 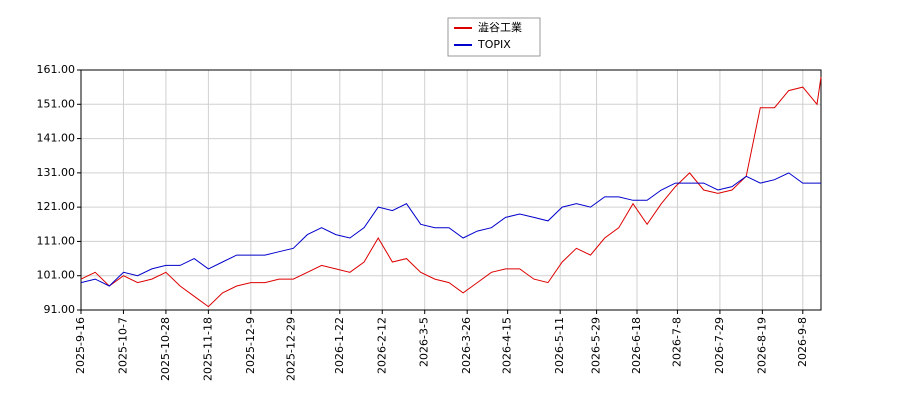 I want to click on legend-label: 澁谷工業, so click(x=500, y=27).